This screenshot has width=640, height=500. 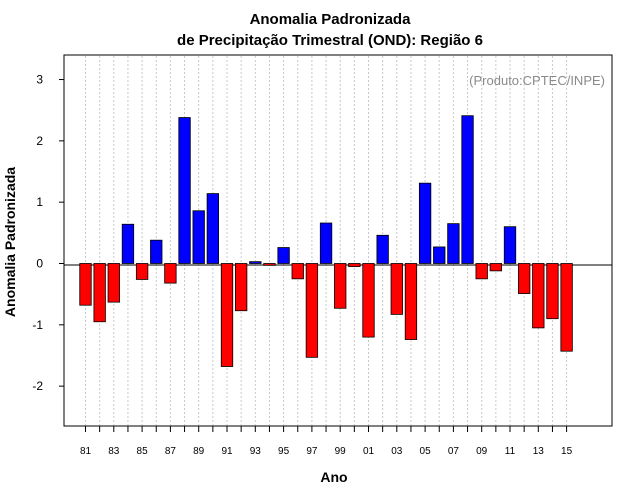 What do you see at coordinates (39, 202) in the screenshot?
I see `y-tick-label: 1` at bounding box center [39, 202].